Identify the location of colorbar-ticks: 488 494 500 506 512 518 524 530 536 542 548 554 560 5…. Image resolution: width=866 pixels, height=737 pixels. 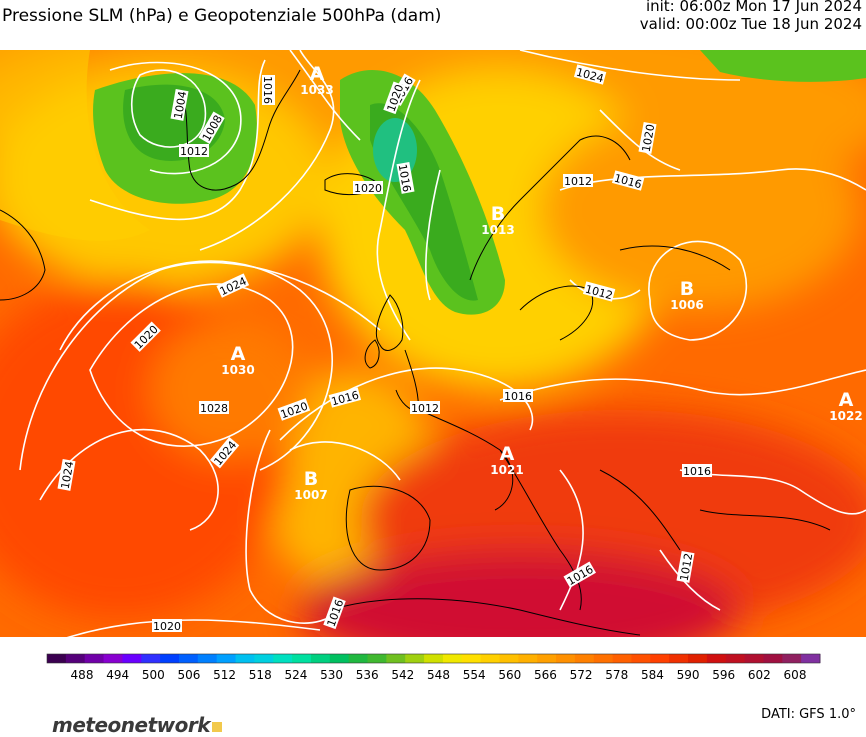
(439, 675).